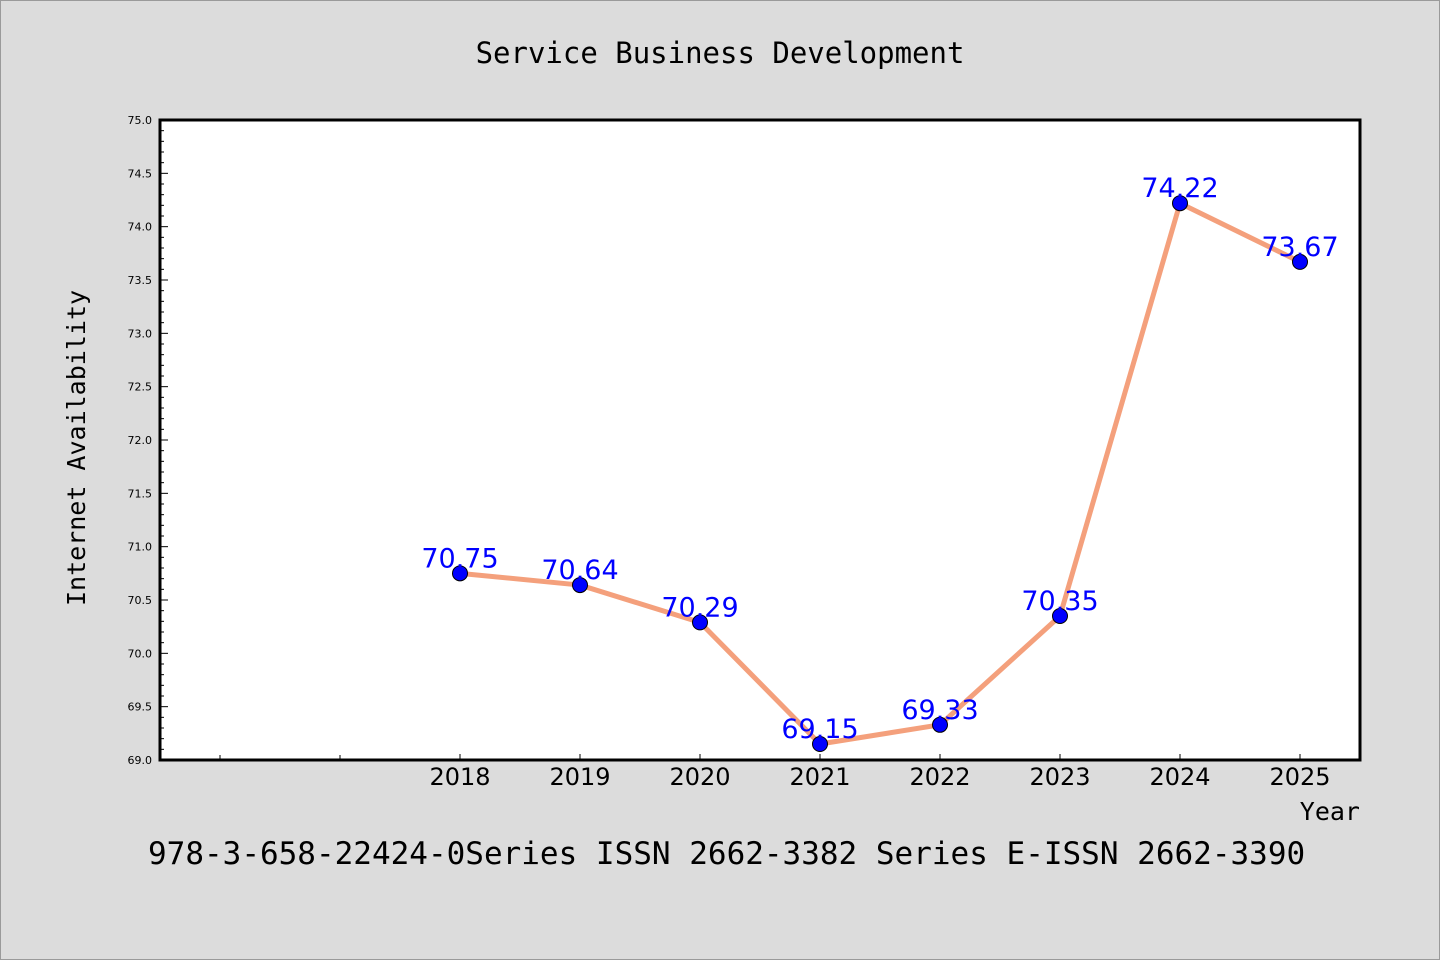 The image size is (1440, 960). What do you see at coordinates (699, 777) in the screenshot?
I see `x-tick-label: 2020` at bounding box center [699, 777].